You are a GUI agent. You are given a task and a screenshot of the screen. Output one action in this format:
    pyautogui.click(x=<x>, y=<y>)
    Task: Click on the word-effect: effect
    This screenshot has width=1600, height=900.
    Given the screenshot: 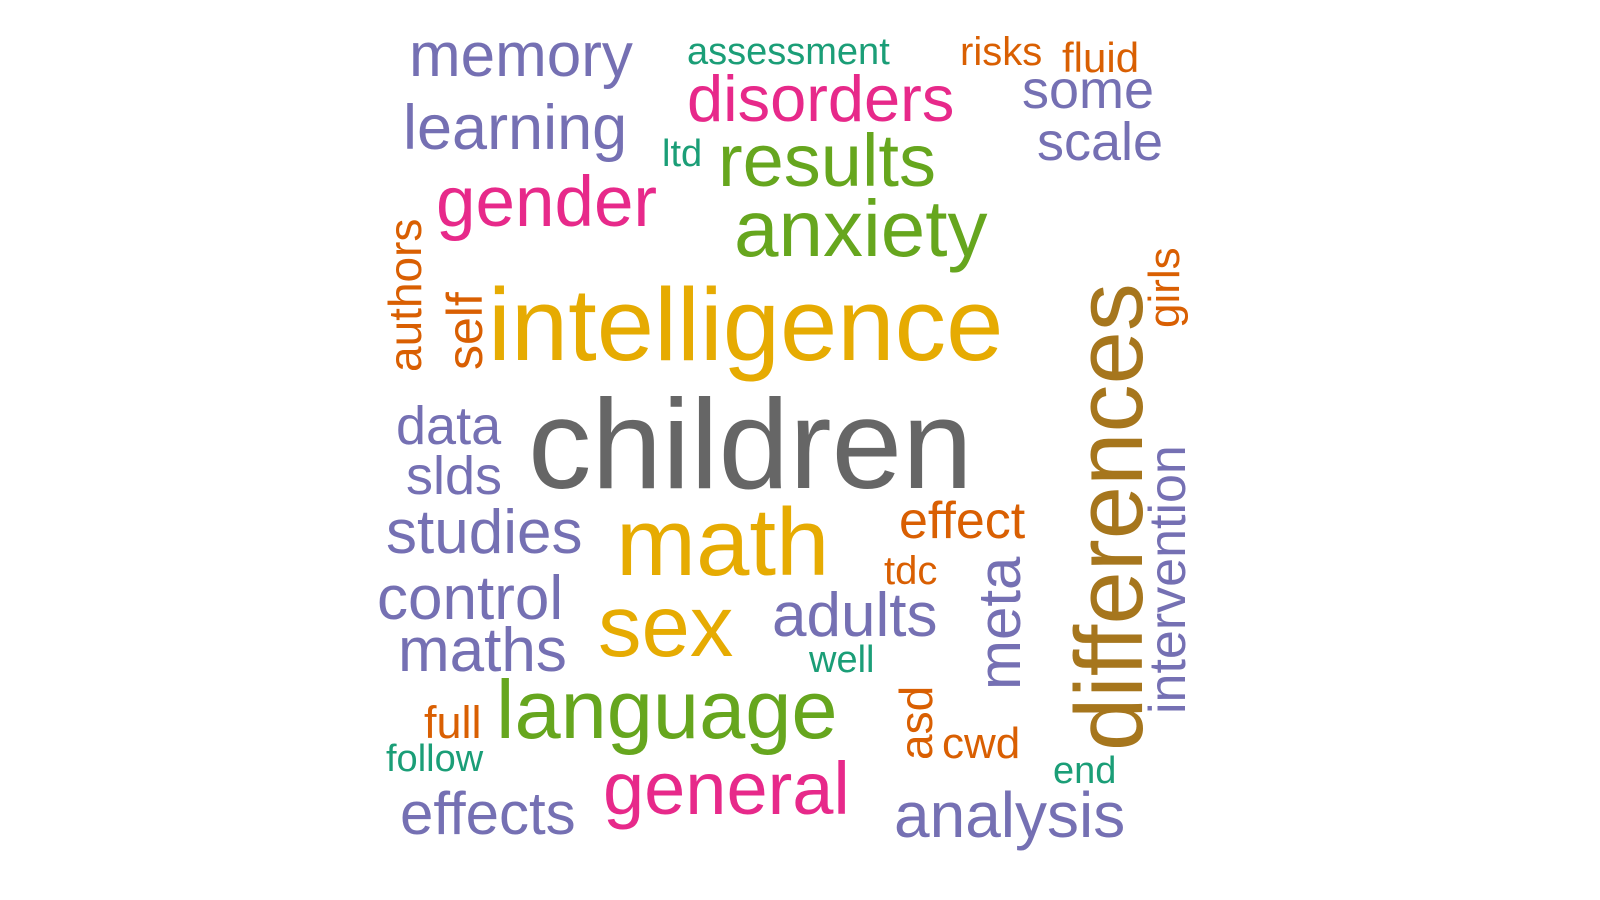 What is the action you would take?
    pyautogui.click(x=962, y=521)
    